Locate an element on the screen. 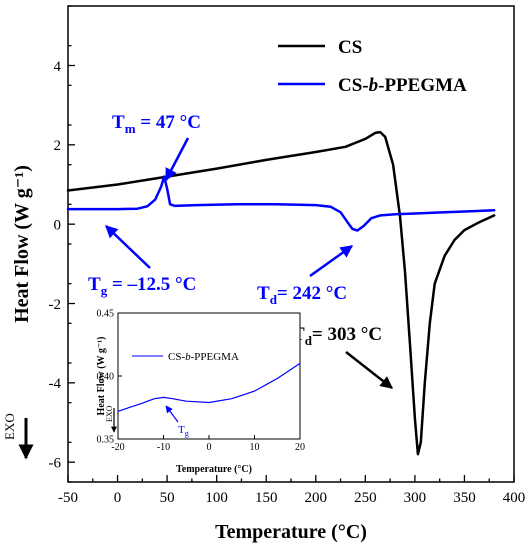  annotation-tg: Tg = –12.5 °C is located at coordinates (142, 286).